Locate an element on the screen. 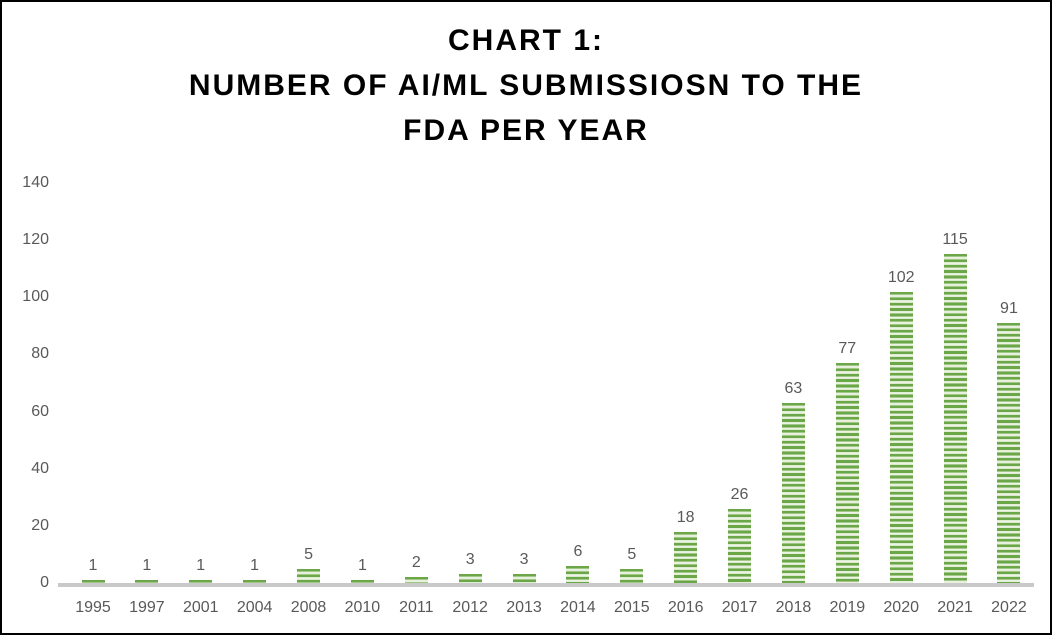 The image size is (1052, 635). x-tick-label: 2010 is located at coordinates (362, 607).